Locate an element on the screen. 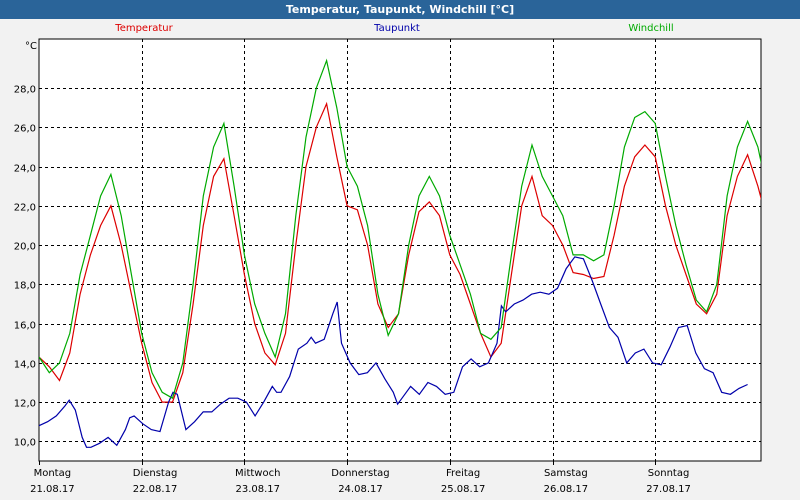 This screenshot has width=800, height=500. x-tick-day: Dienstag is located at coordinates (155, 473).